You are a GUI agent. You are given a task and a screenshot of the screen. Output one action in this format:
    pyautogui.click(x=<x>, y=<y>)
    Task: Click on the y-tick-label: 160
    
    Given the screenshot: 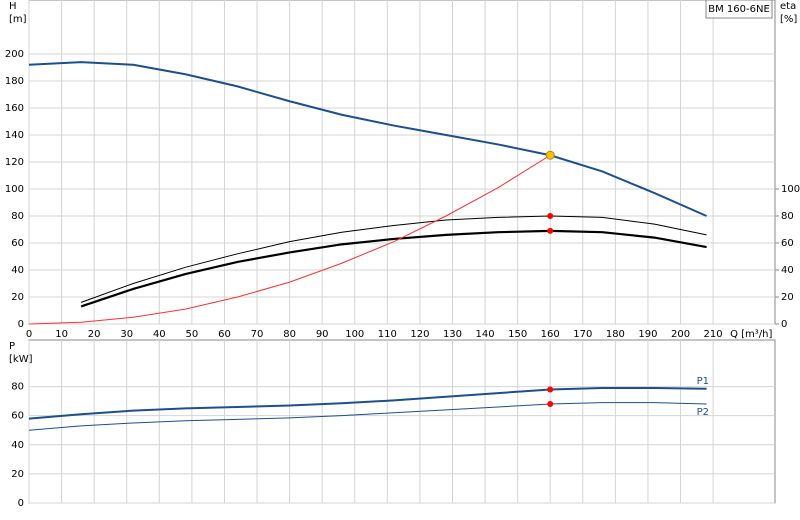 What is the action you would take?
    pyautogui.click(x=14, y=108)
    